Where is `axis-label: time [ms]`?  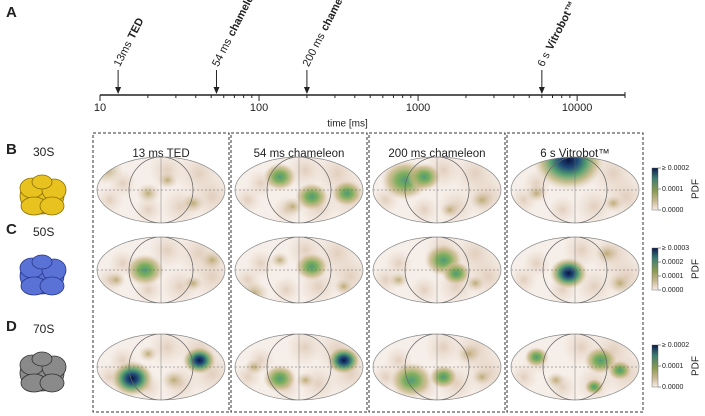 axis-label: time [ms] is located at coordinates (347, 124).